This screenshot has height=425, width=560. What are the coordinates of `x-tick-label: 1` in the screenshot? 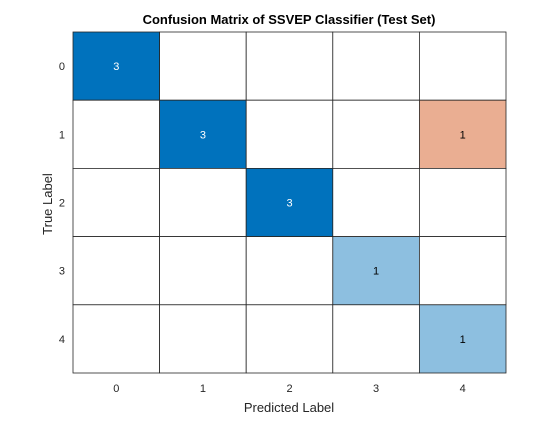 It's located at (203, 389).